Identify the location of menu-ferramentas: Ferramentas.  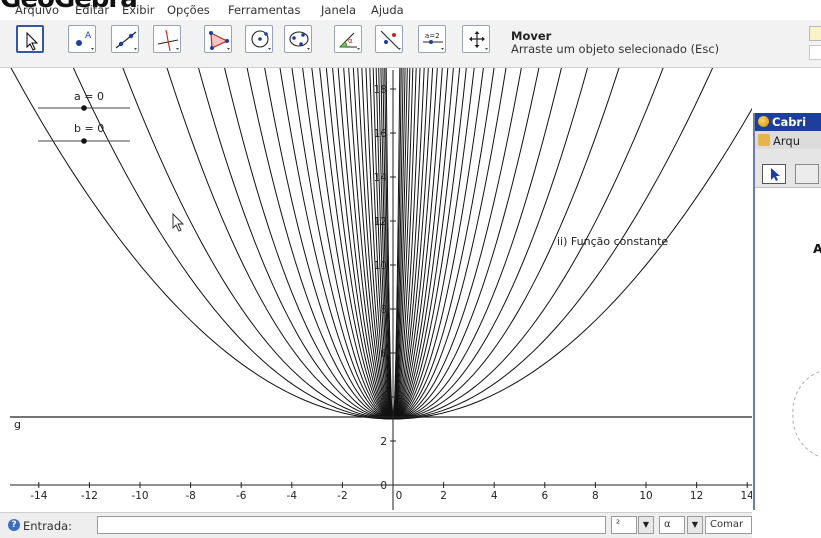
(264, 10).